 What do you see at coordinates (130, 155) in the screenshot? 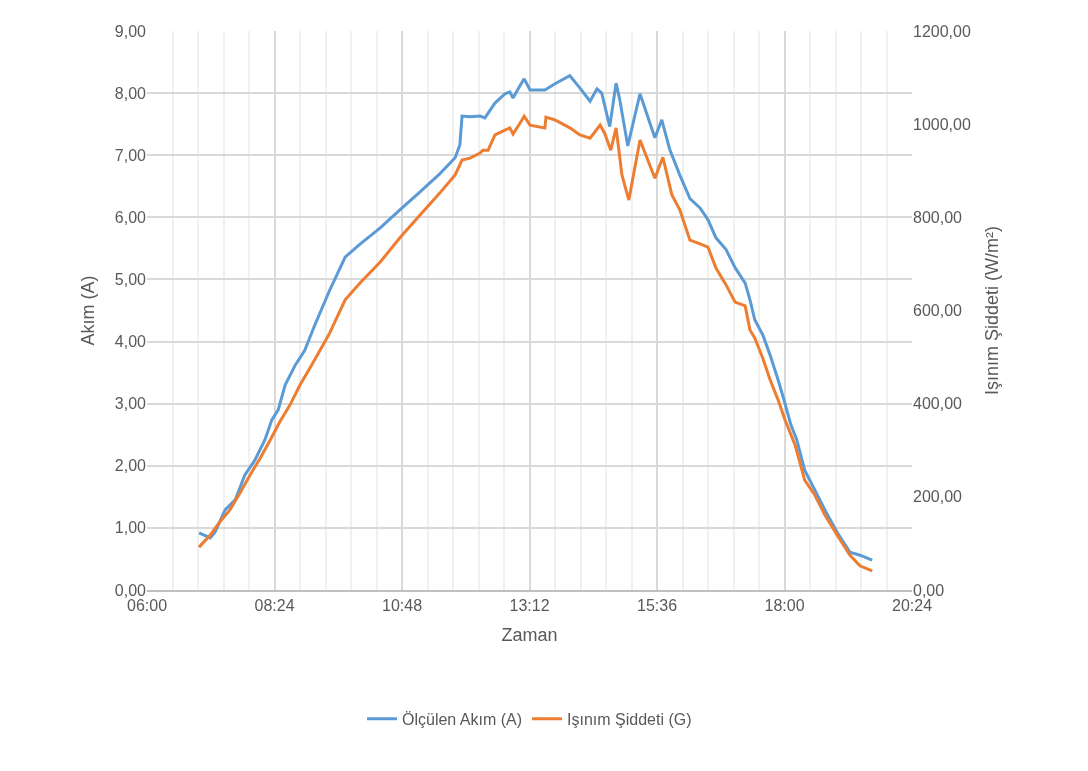
I see `y-tick-label: 7,00` at bounding box center [130, 155].